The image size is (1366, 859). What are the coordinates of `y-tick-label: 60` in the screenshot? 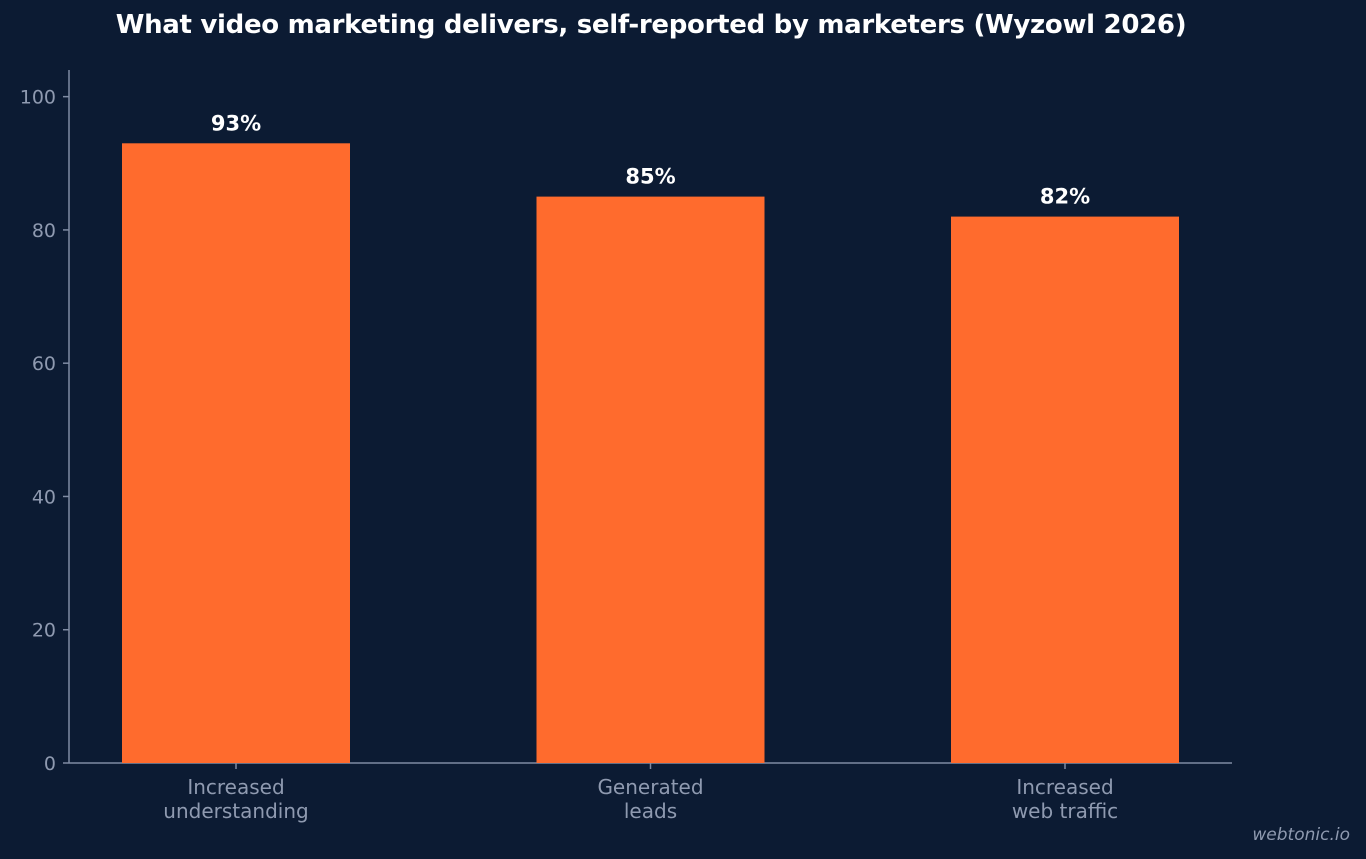 It's located at (44, 364).